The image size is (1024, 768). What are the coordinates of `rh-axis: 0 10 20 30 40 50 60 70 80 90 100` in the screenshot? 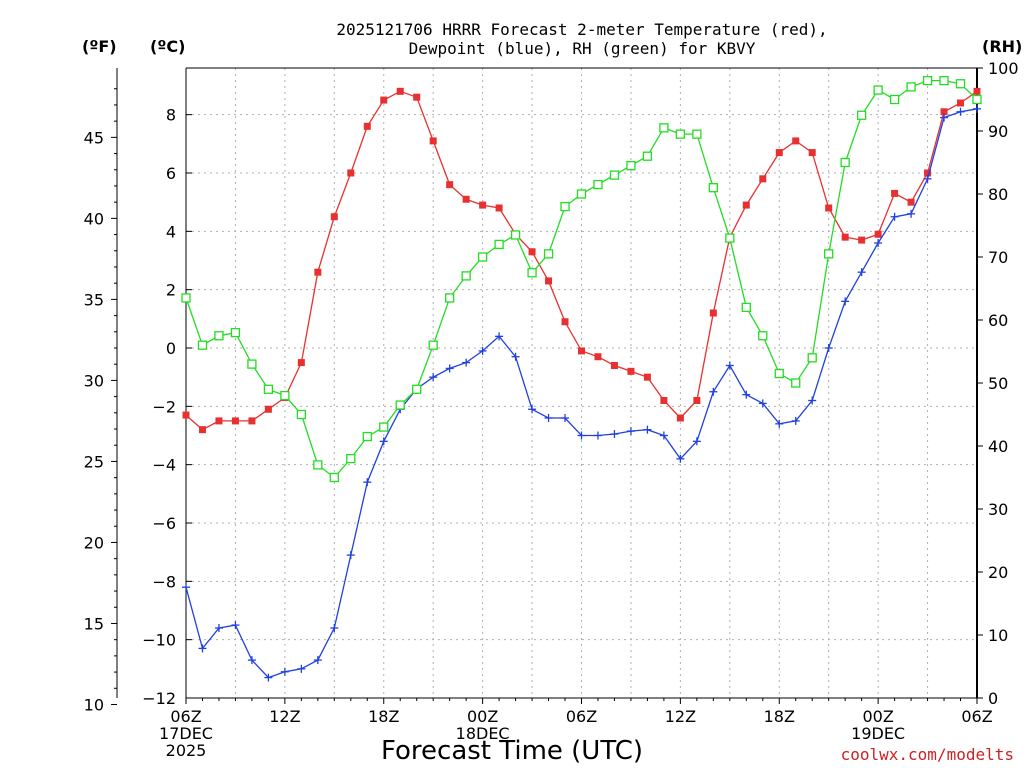 It's located at (998, 383).